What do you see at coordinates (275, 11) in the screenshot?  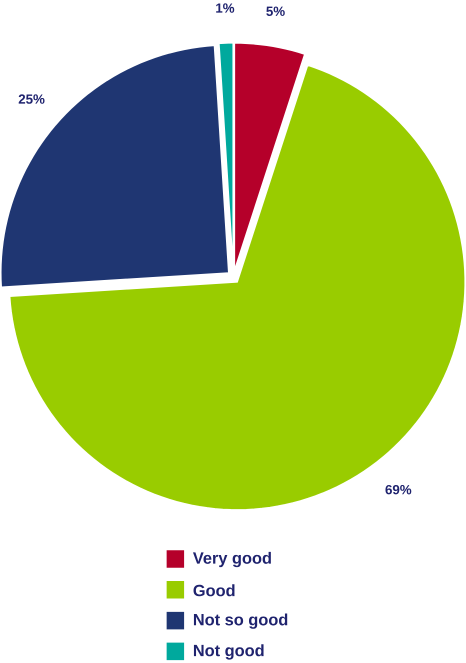 I see `data-label: 5%` at bounding box center [275, 11].